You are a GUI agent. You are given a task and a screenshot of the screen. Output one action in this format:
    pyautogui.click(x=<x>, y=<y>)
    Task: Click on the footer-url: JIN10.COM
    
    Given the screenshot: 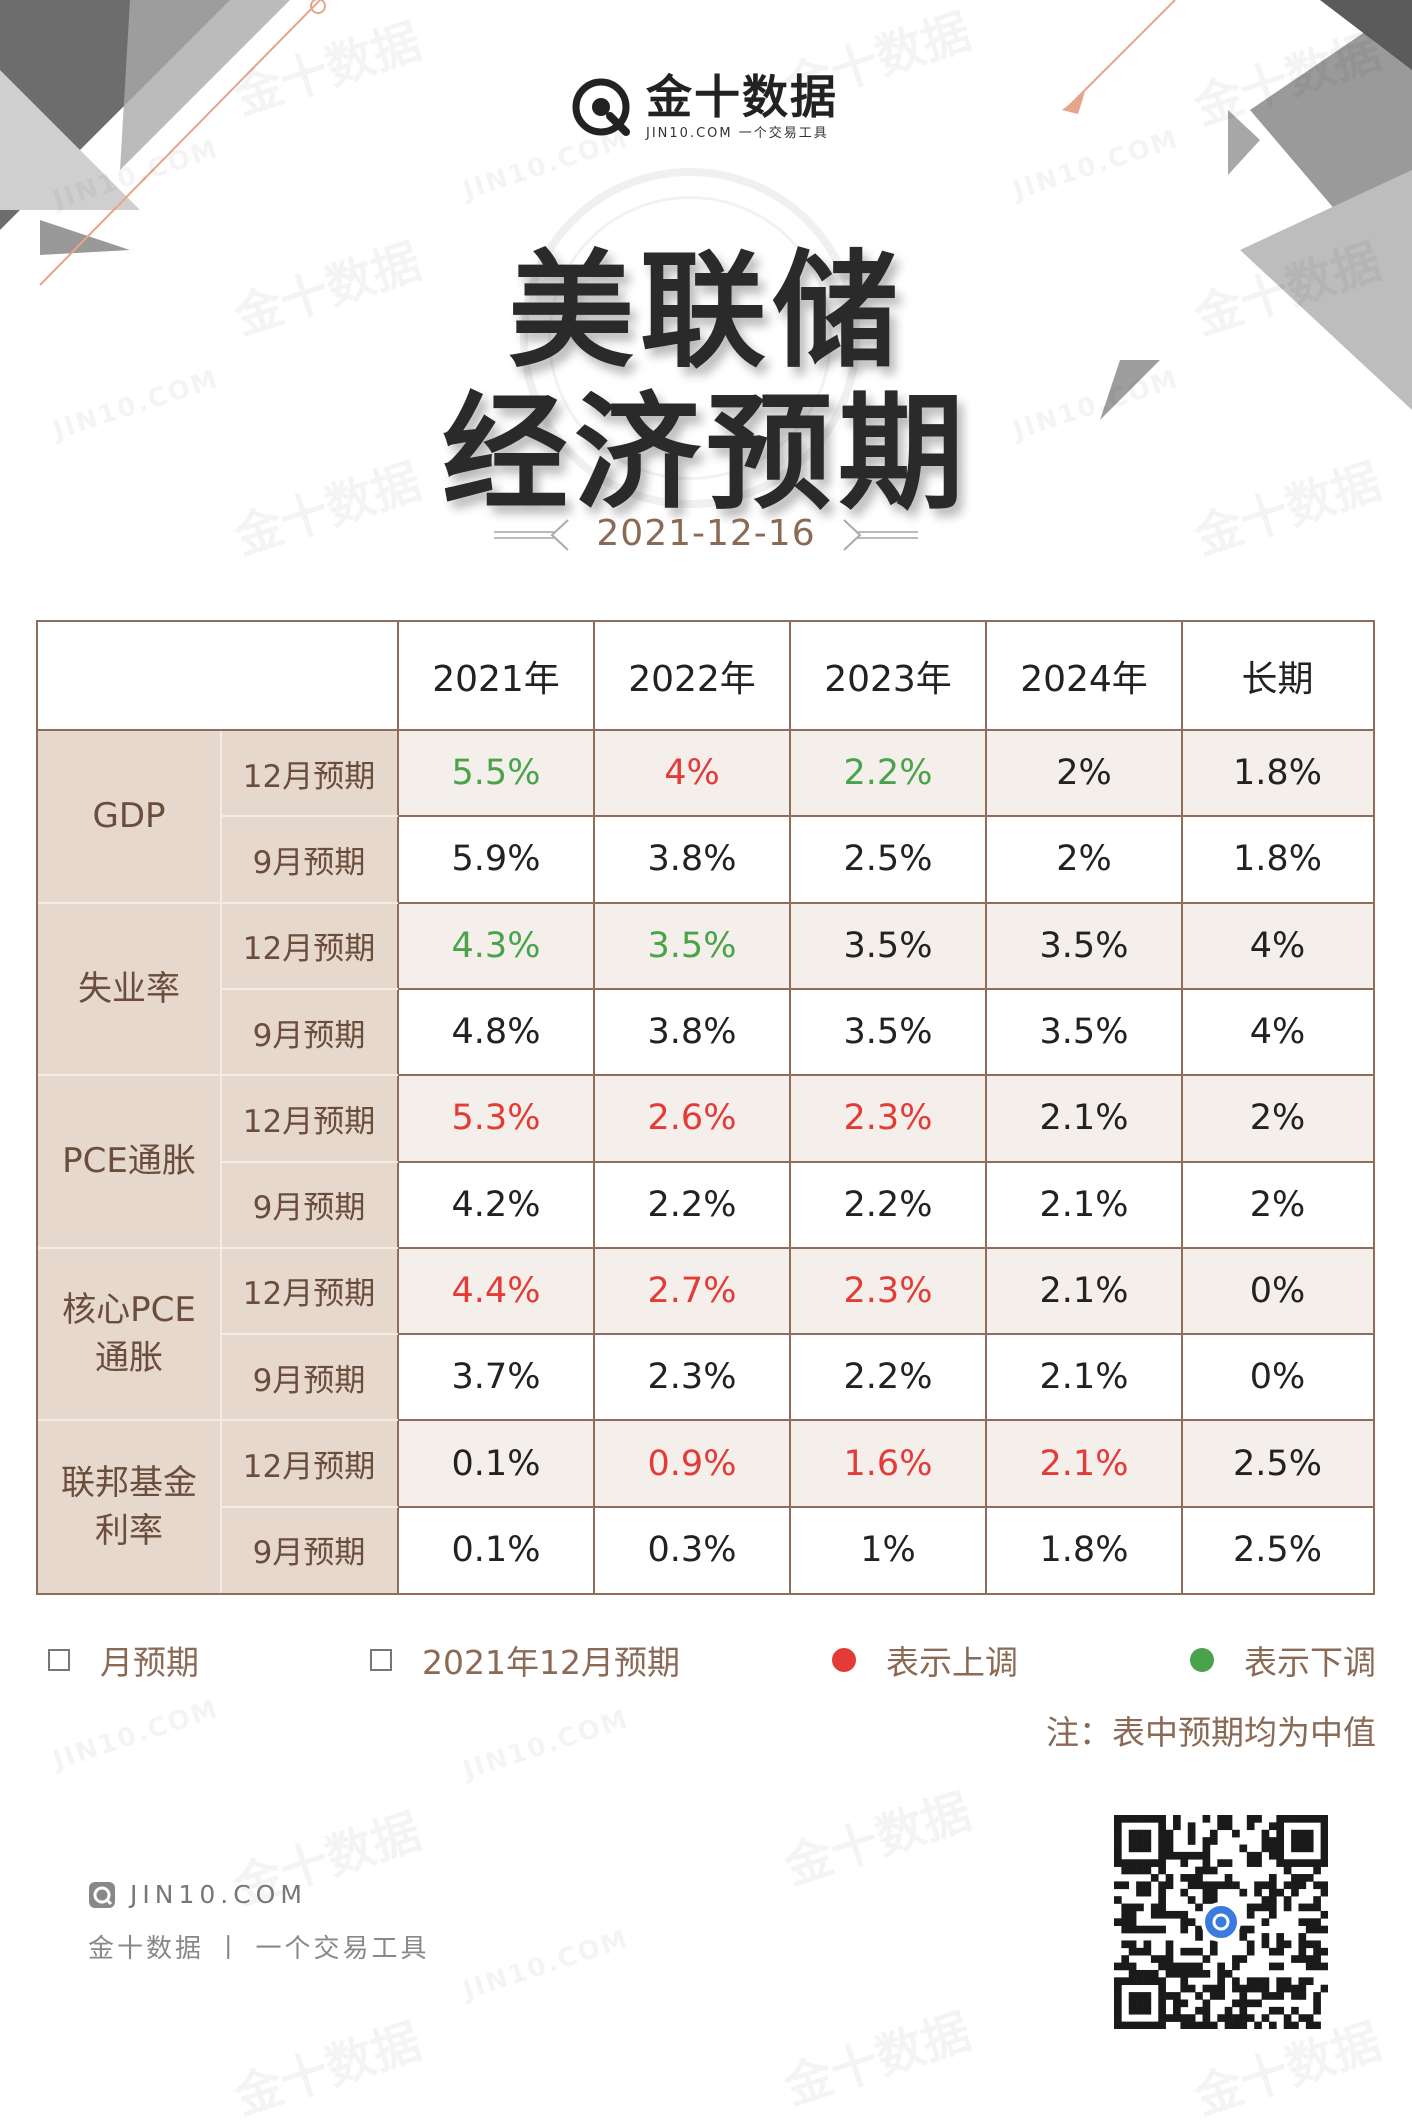 What is the action you would take?
    pyautogui.click(x=197, y=1894)
    